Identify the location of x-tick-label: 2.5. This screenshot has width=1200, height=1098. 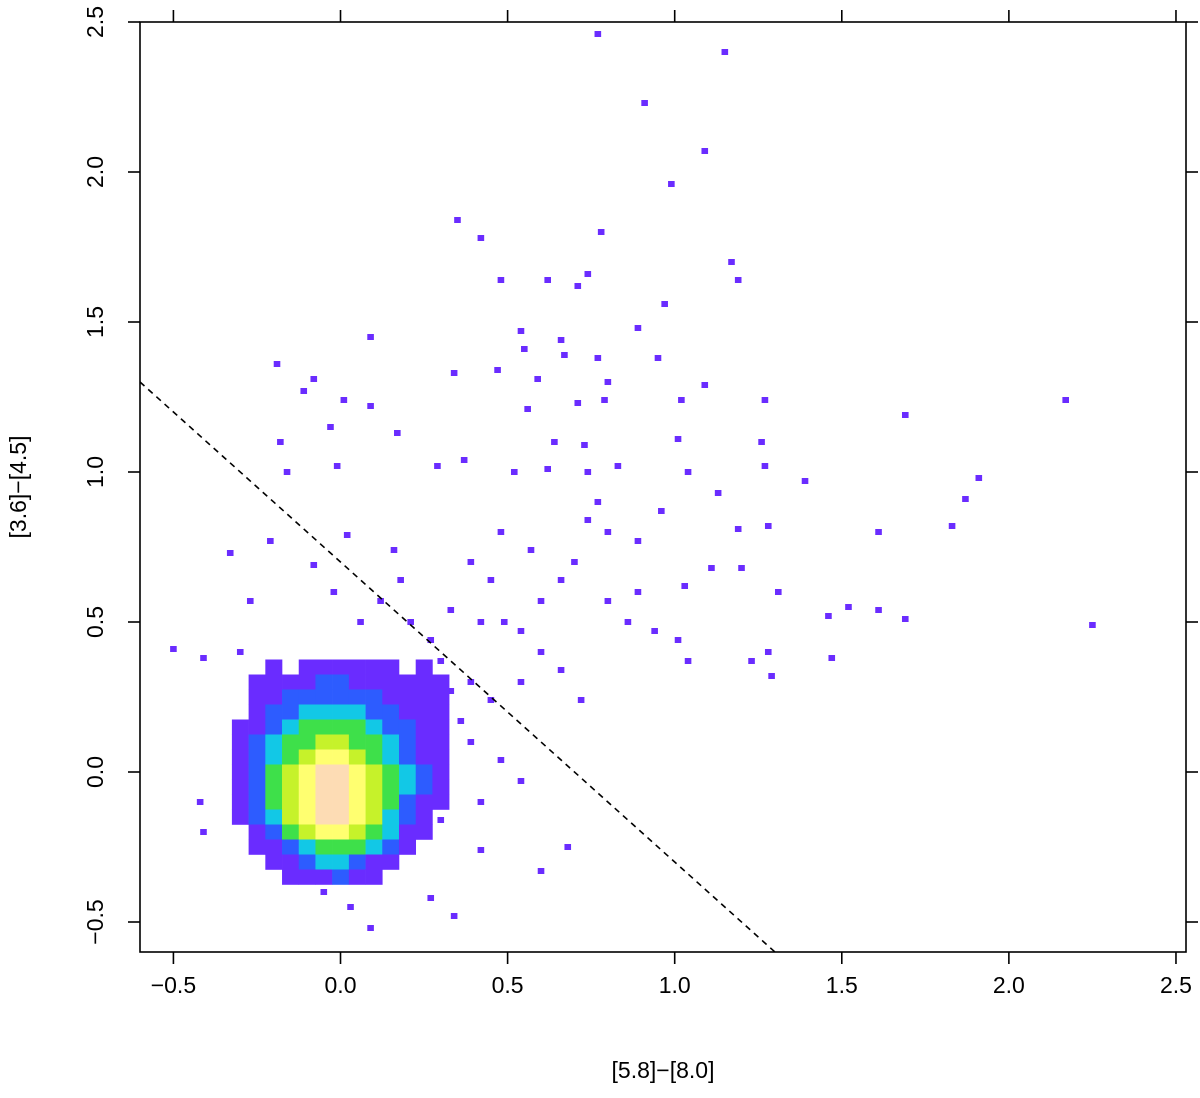
(1176, 985).